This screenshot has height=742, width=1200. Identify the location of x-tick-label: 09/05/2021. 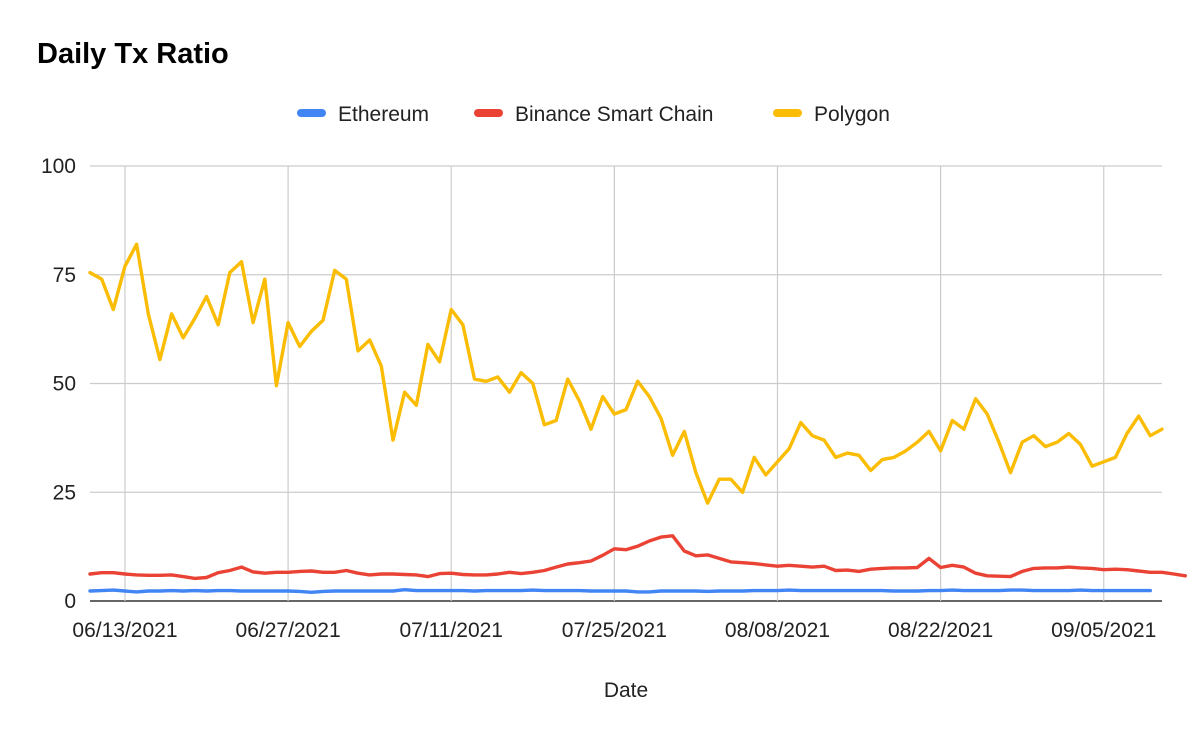
(1103, 630).